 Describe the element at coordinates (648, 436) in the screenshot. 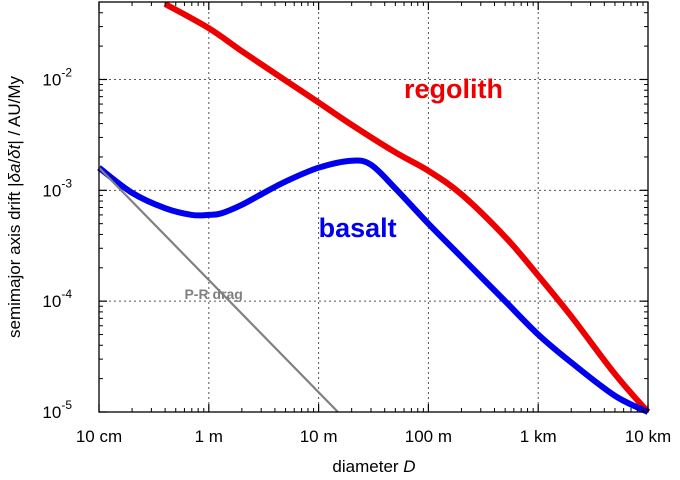

I see `x-tick-label: 10 km` at that location.